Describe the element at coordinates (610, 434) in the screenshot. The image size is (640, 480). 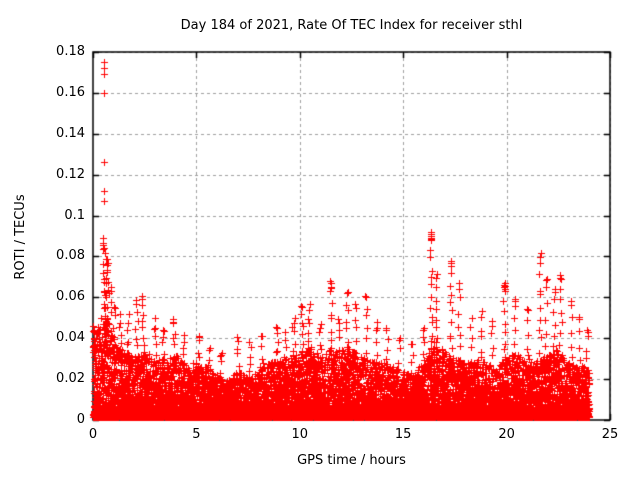
I see `x-tick-label: 25` at that location.